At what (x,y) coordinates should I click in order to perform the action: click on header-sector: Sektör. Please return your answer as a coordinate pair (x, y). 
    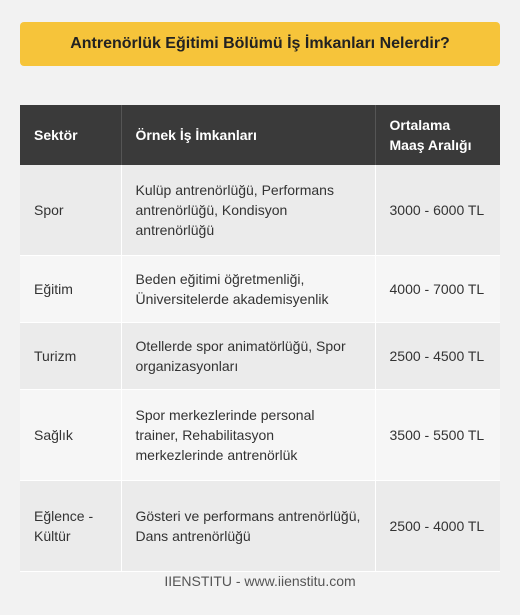
    Looking at the image, I should click on (71, 135).